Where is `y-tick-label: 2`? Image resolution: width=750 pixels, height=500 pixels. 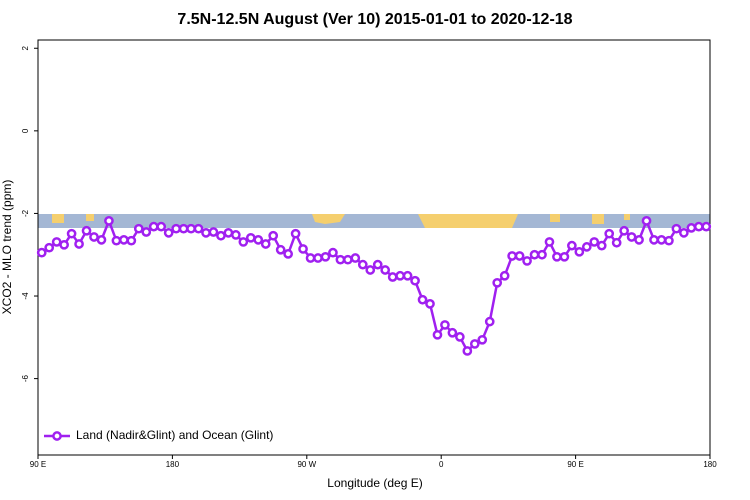 y-tick-label: 2 is located at coordinates (25, 47).